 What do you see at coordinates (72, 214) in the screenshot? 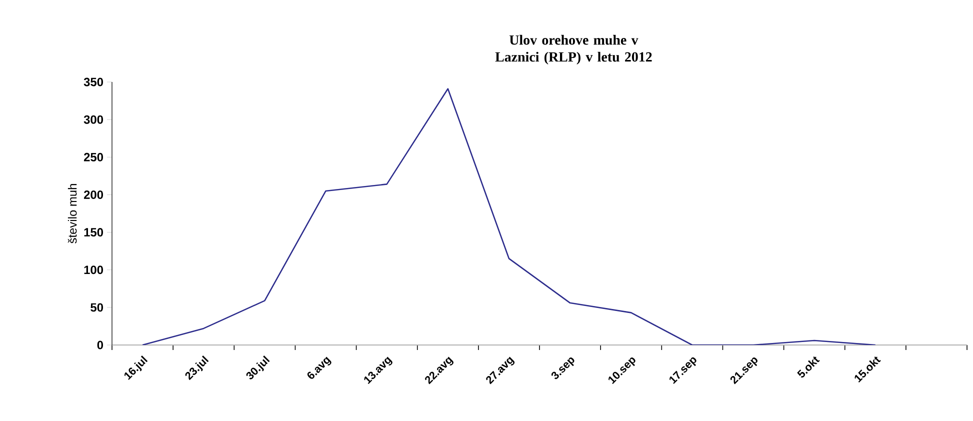
I see `y-axis-title: število muh` at bounding box center [72, 214].